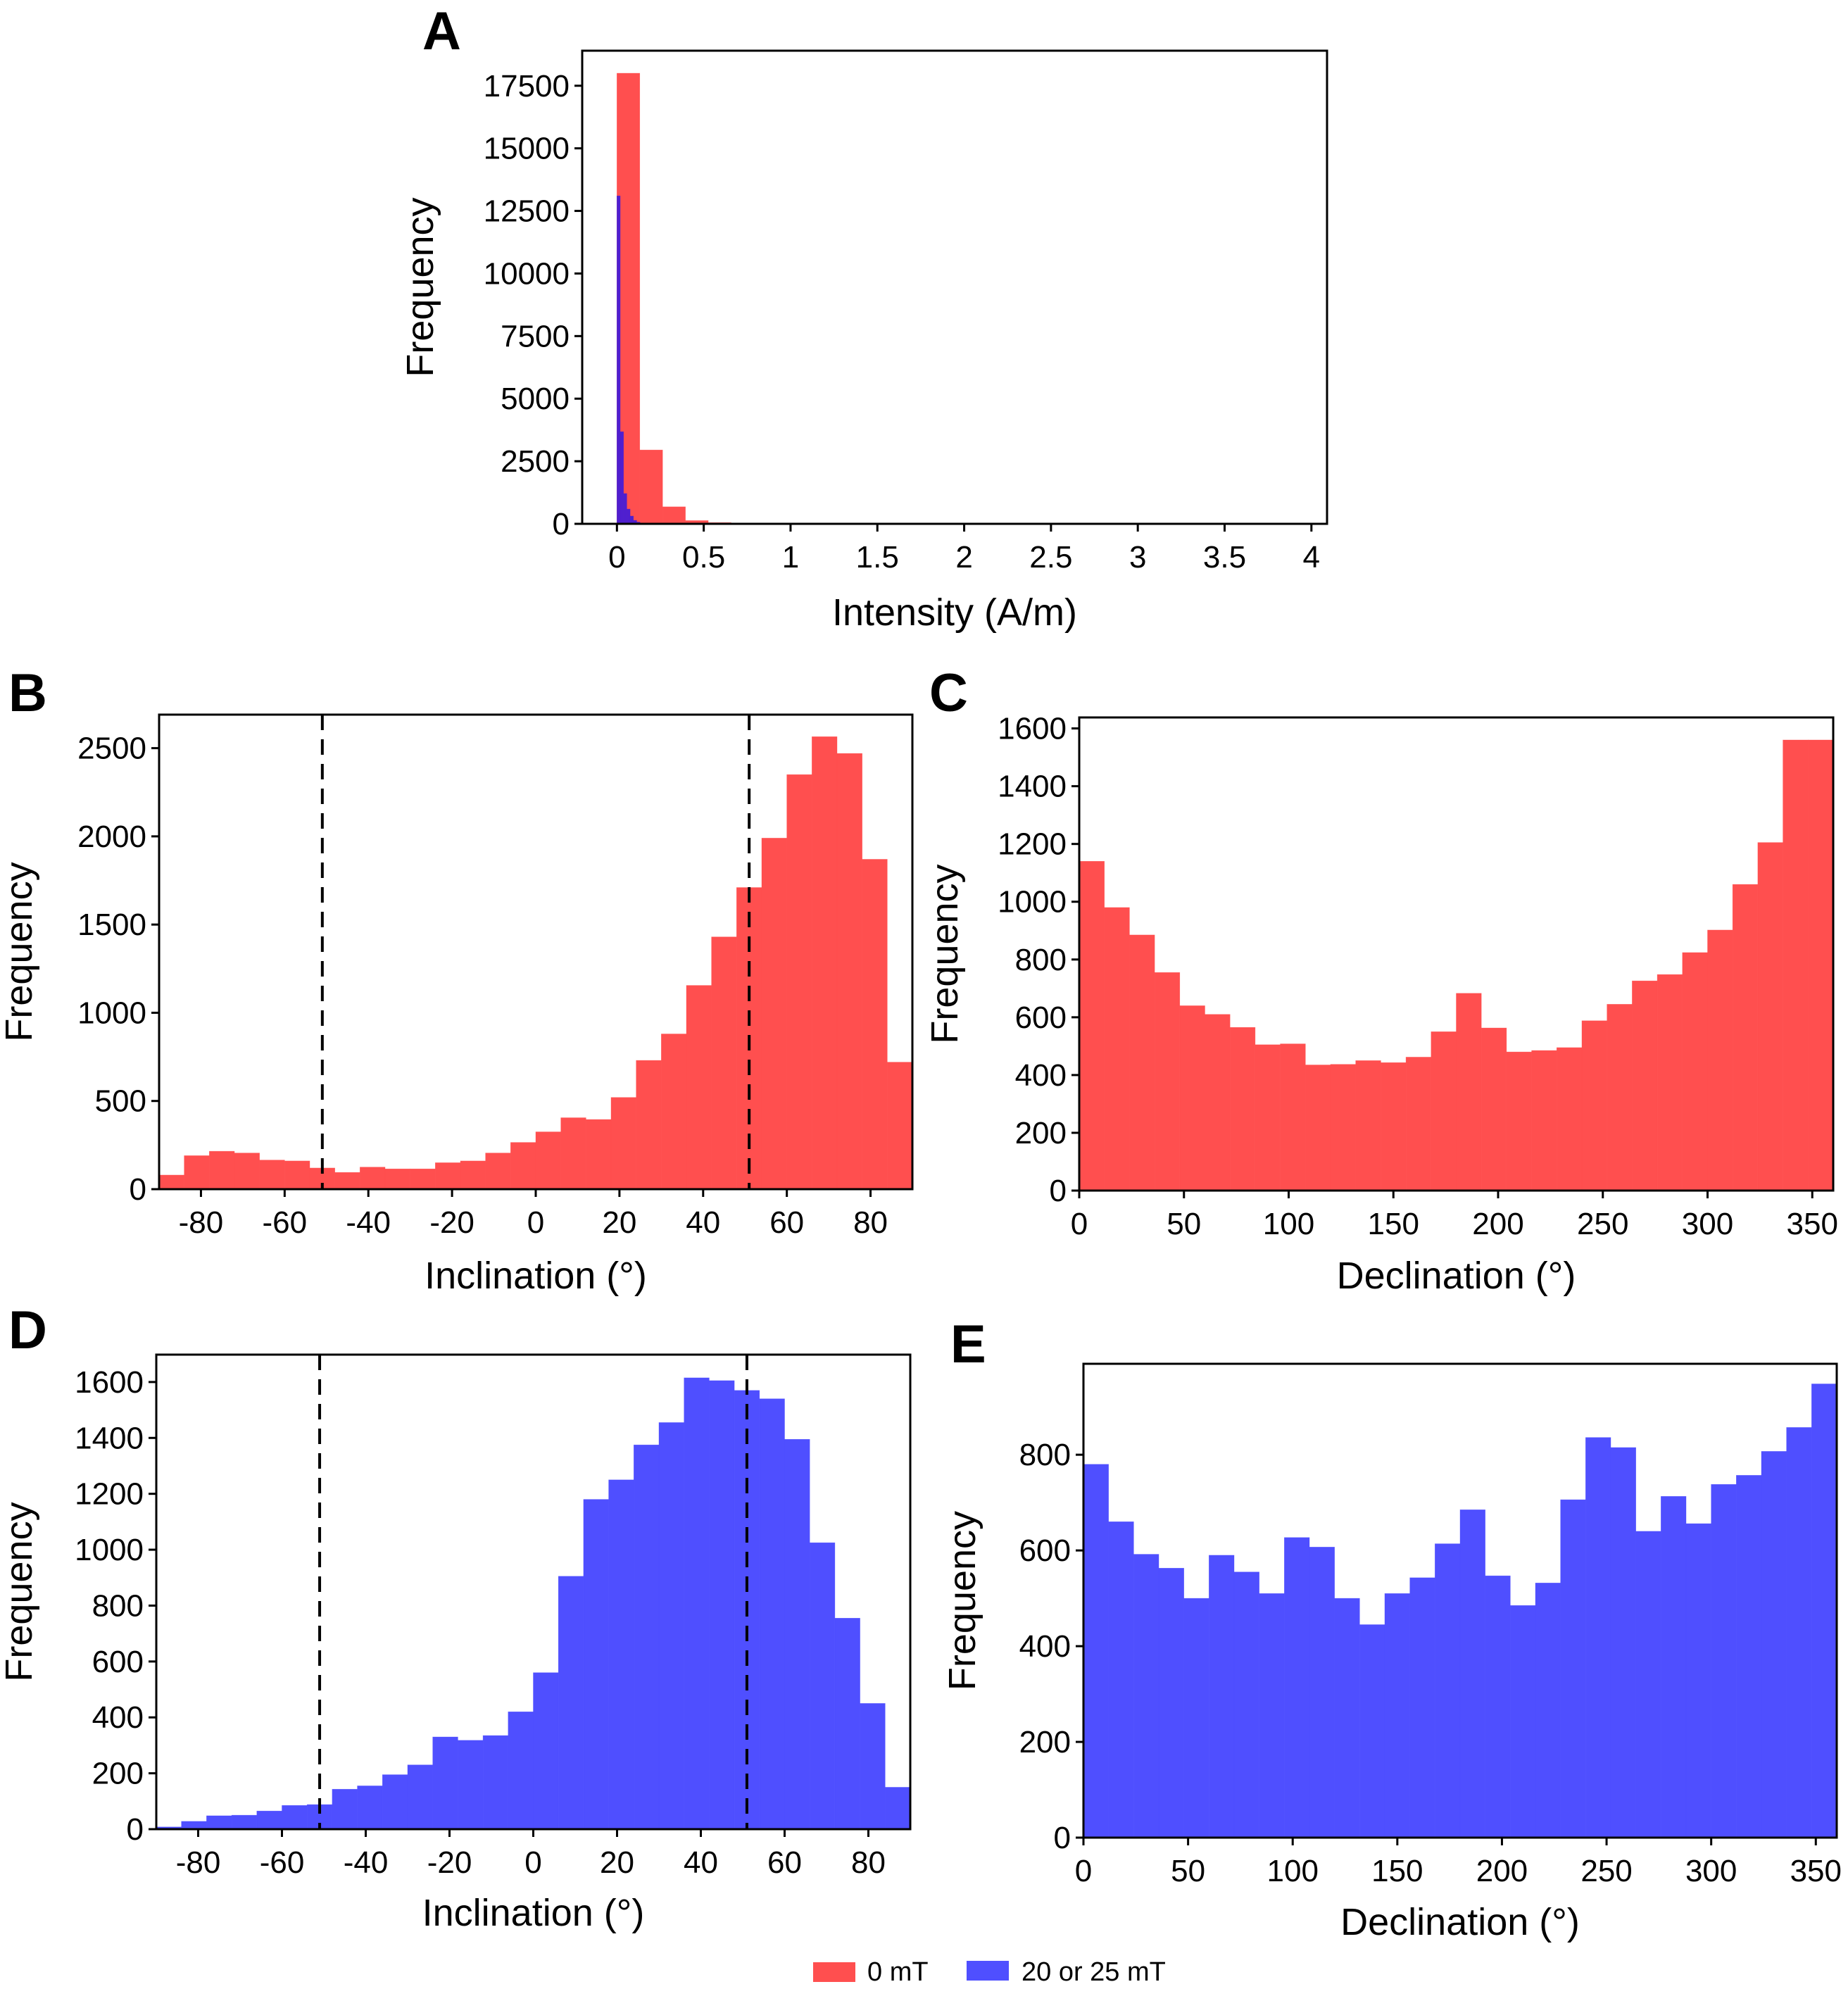  I want to click on y-tick-label: 7500, so click(535, 336).